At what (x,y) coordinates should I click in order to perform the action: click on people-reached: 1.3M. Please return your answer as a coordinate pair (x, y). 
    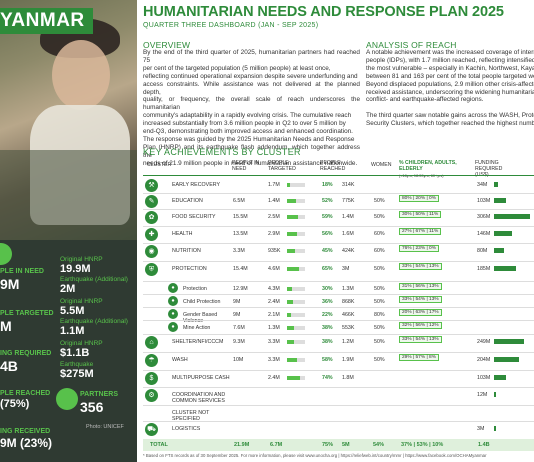
    Looking at the image, I should click on (348, 289).